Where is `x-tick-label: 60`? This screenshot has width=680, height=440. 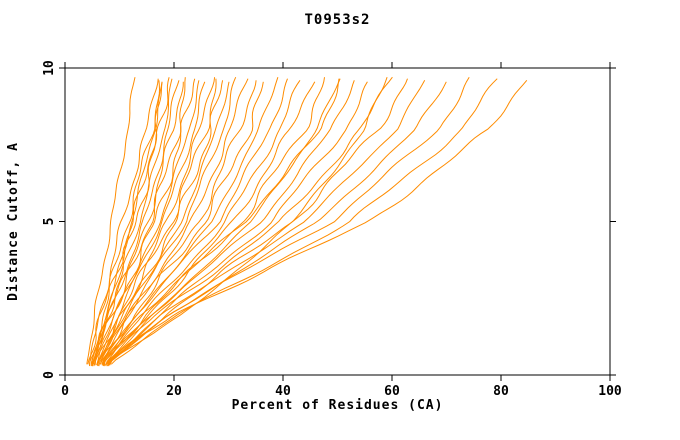 x-tick-label: 60 is located at coordinates (392, 391).